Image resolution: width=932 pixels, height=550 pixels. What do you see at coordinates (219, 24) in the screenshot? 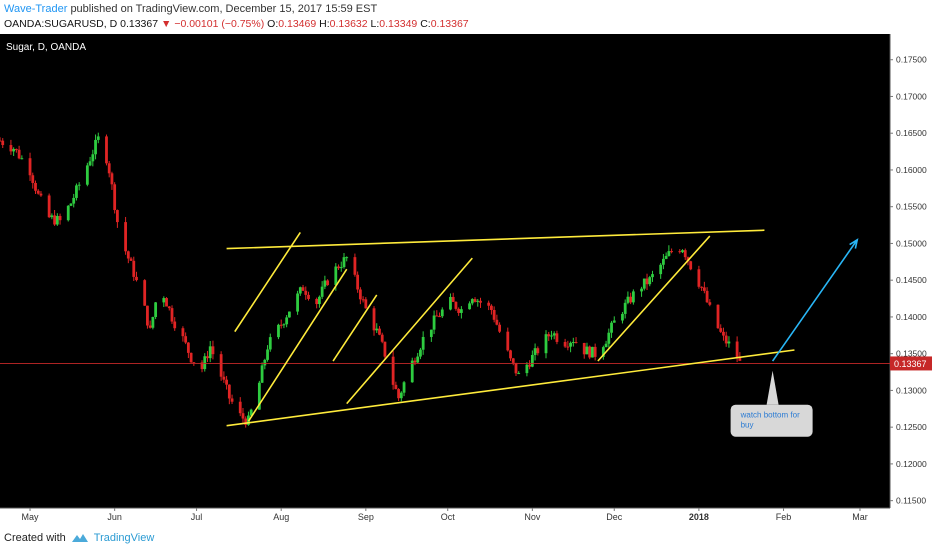
I see `price-change: −0.00101 (−0.75%)` at bounding box center [219, 24].